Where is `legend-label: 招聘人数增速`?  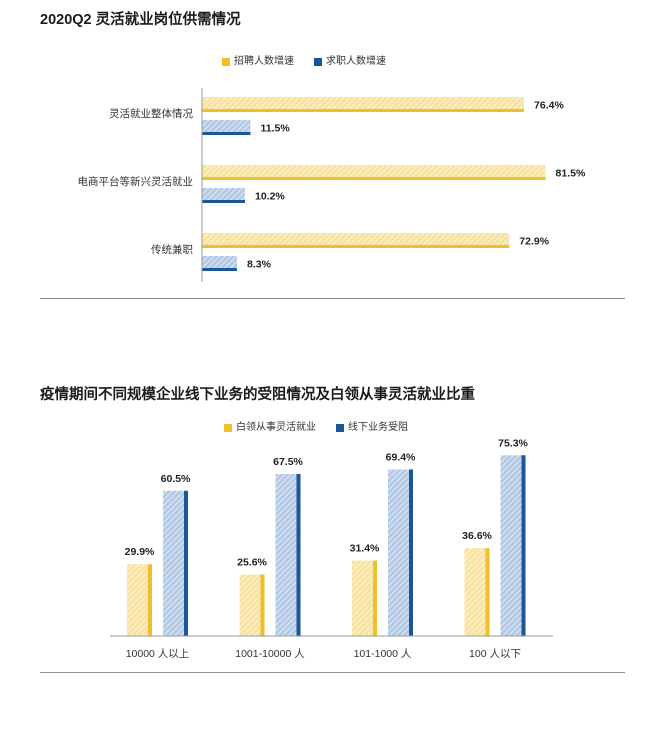 legend-label: 招聘人数增速 is located at coordinates (264, 61).